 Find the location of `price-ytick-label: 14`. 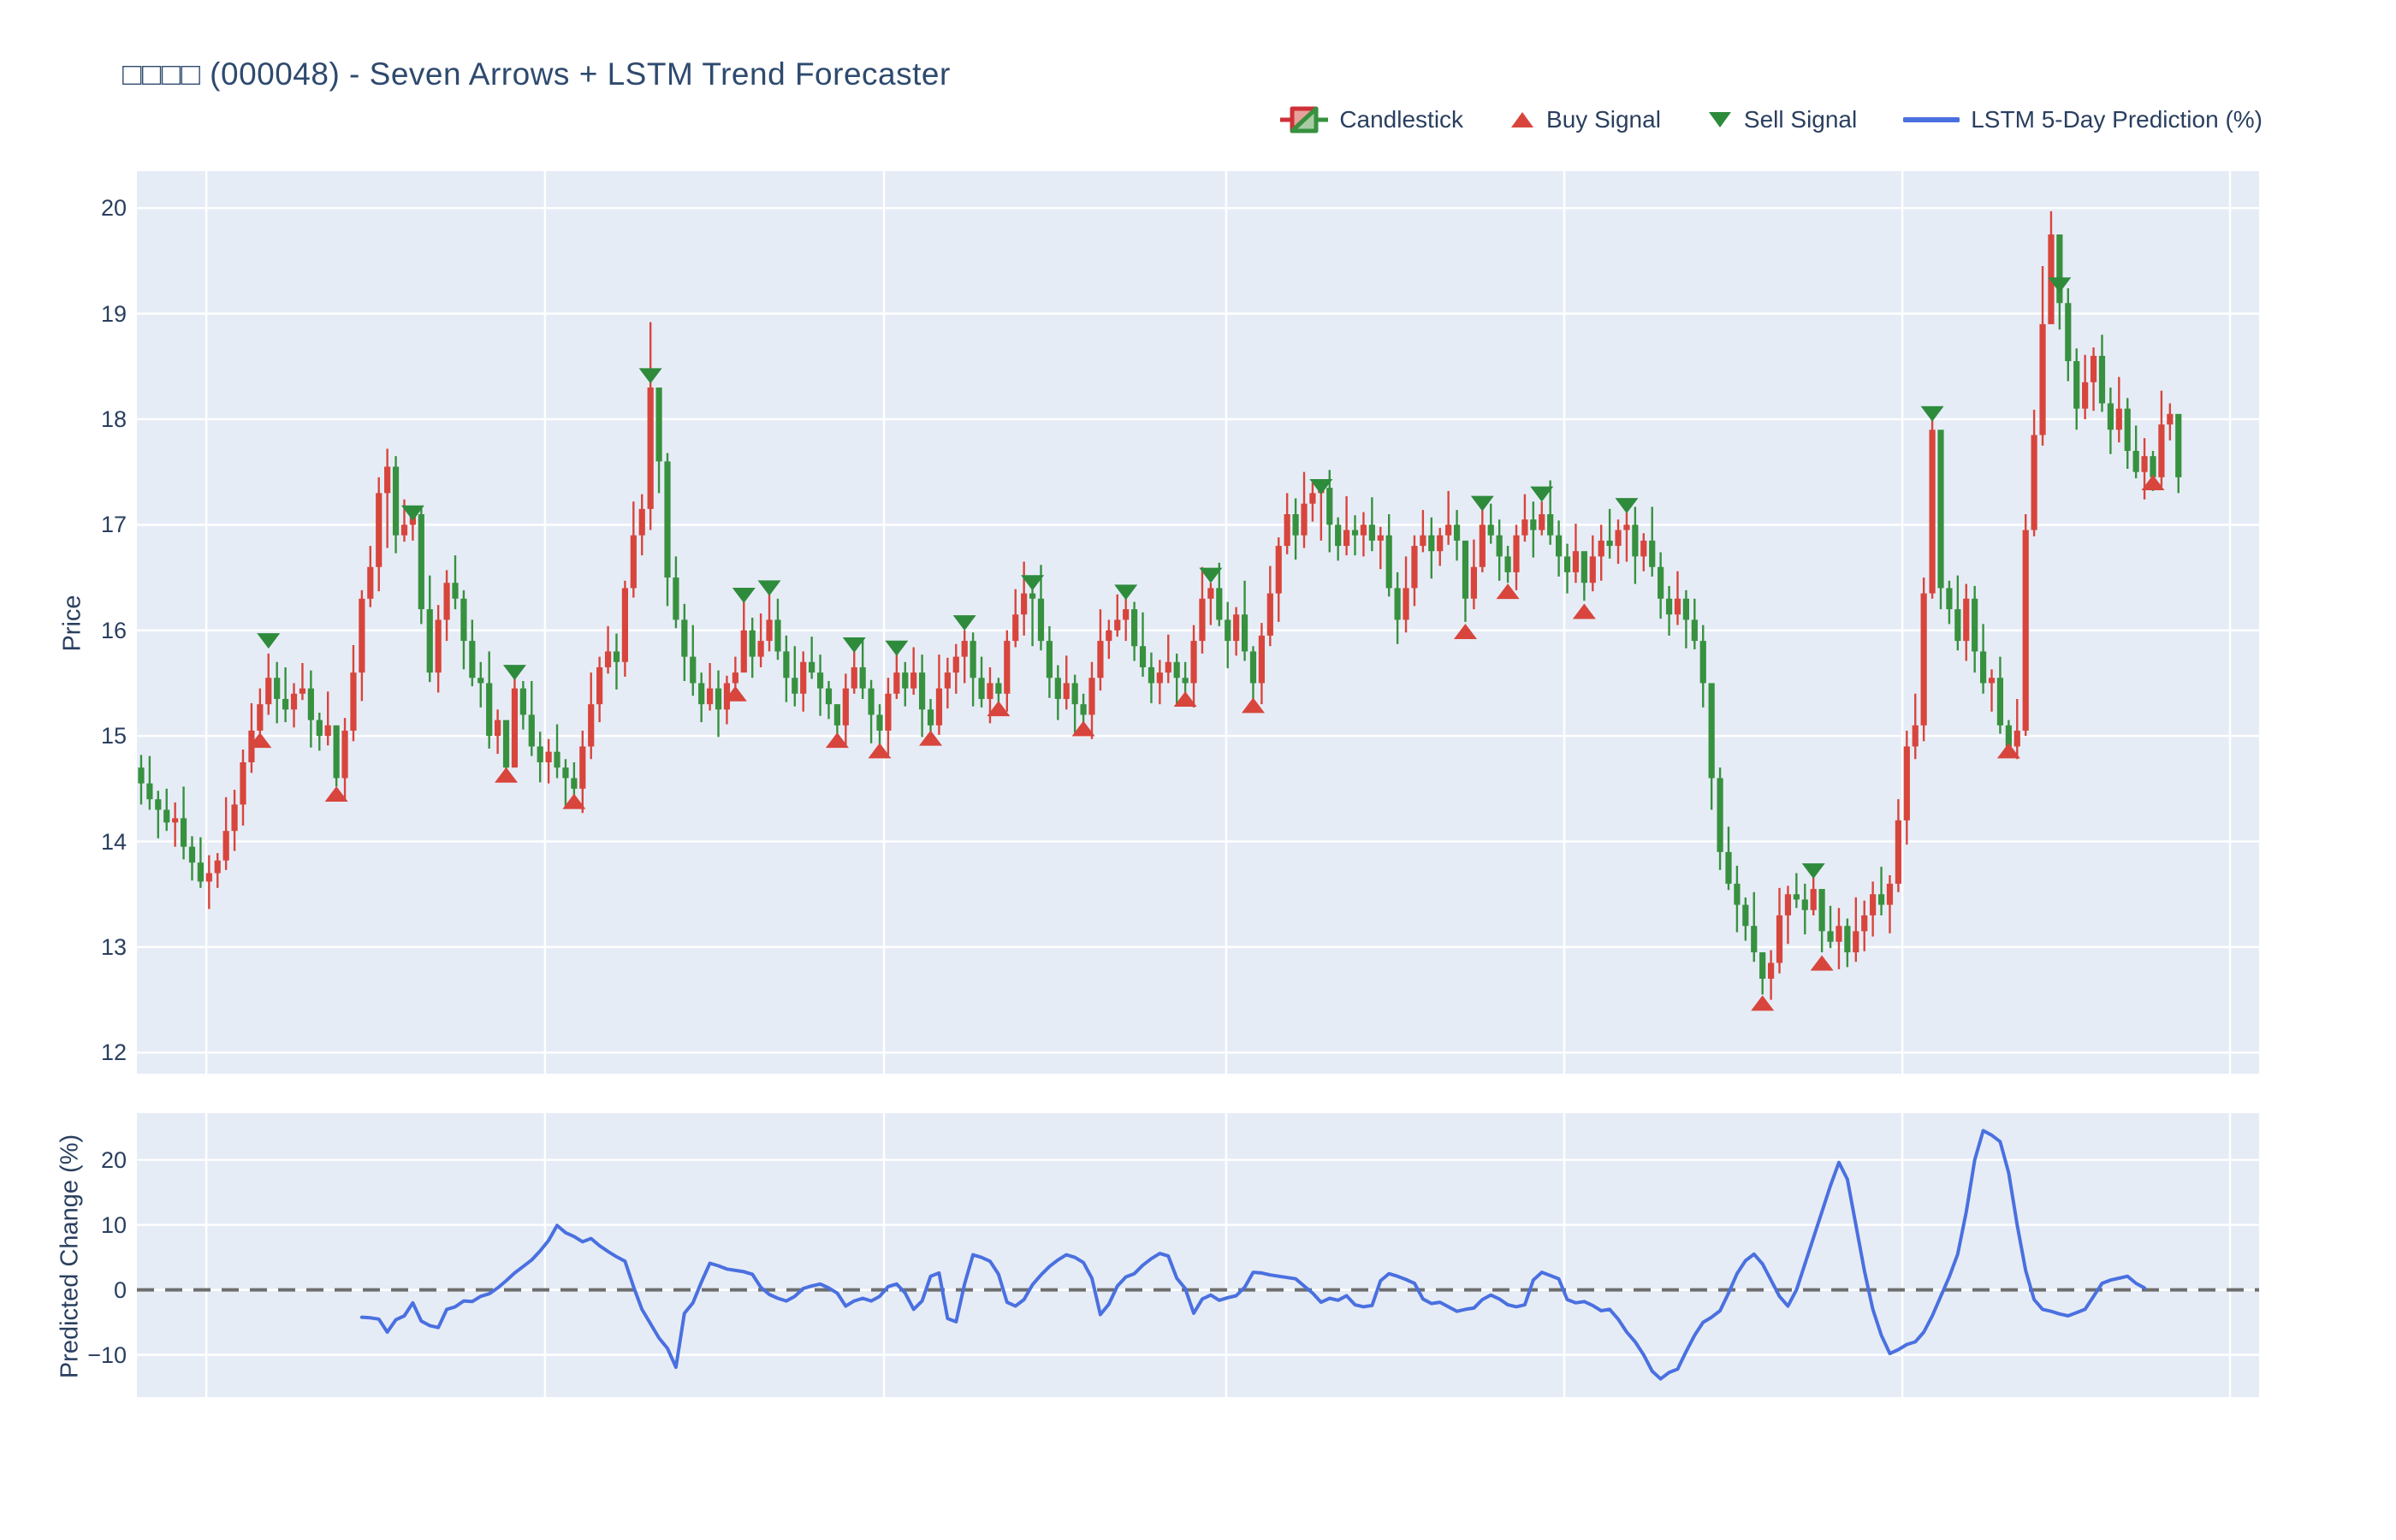

price-ytick-label: 14 is located at coordinates (113, 841).